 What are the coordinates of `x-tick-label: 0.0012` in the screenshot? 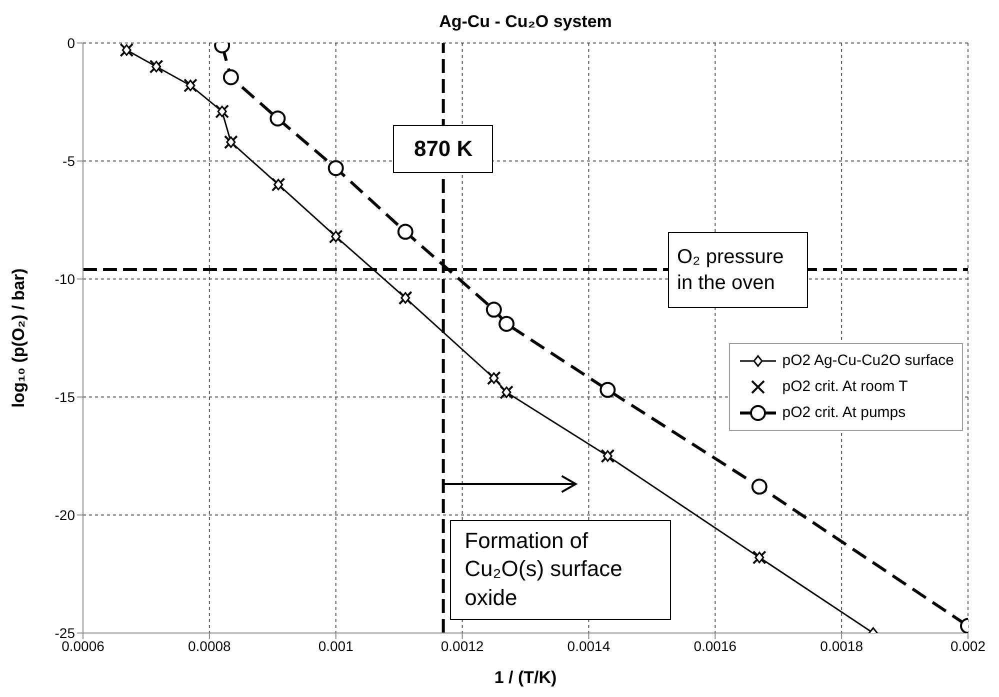 It's located at (462, 646).